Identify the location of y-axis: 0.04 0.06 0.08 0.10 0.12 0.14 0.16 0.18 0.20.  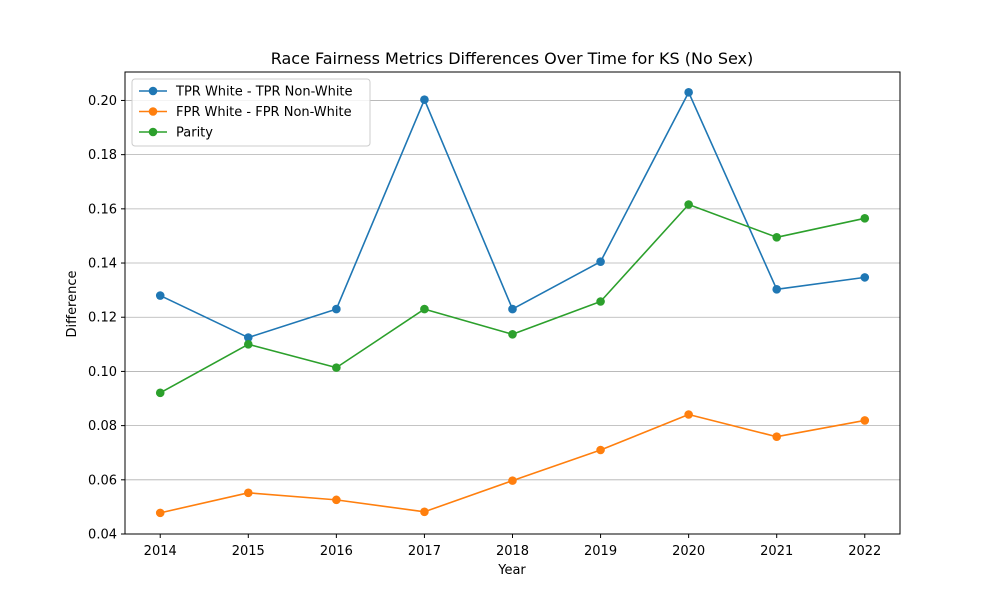
(106, 318).